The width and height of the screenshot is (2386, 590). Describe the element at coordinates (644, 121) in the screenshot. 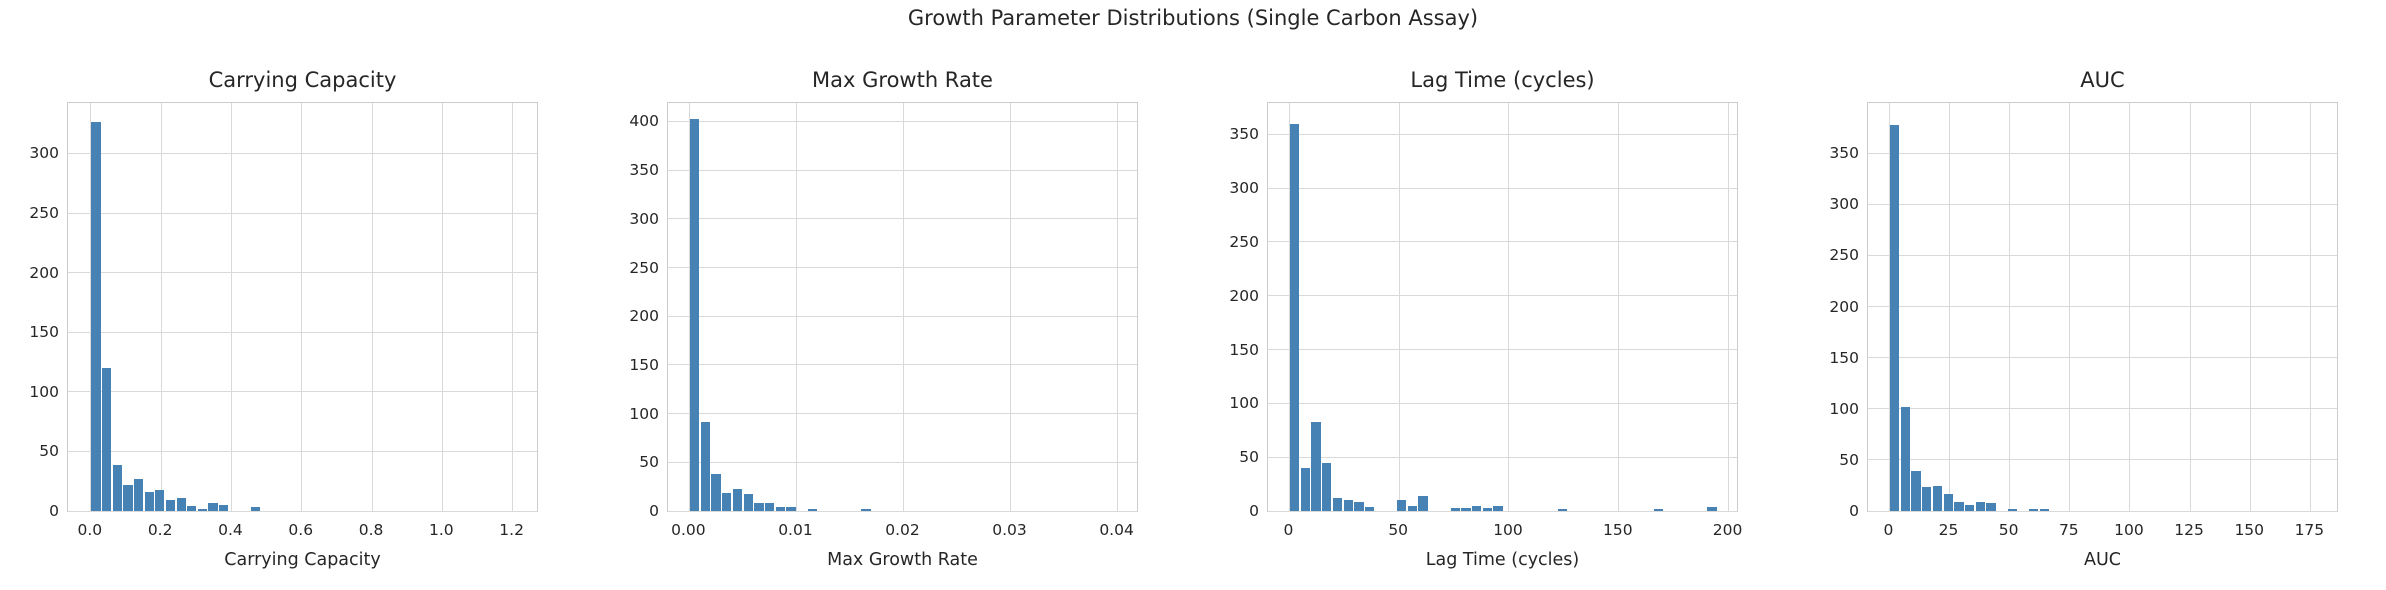

I see `y-tick-label: 400` at that location.